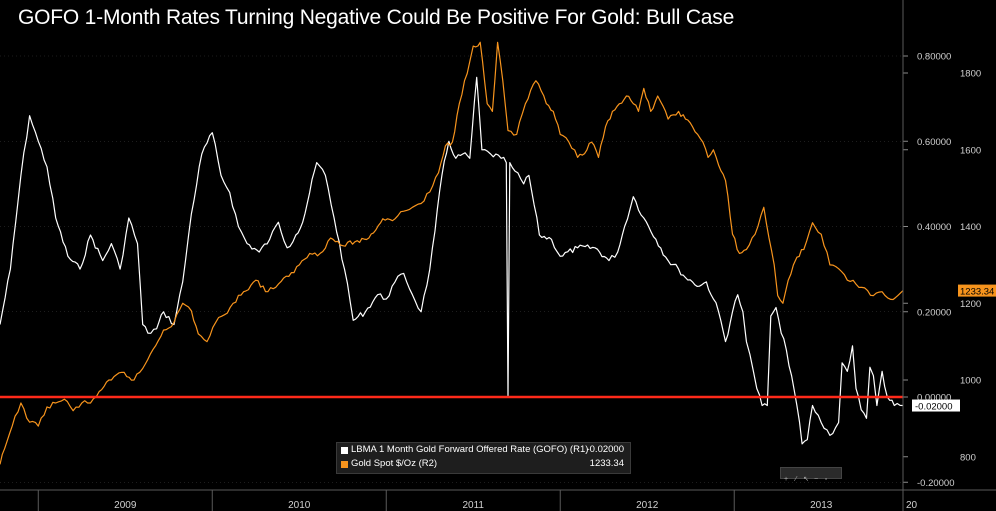 Image resolution: width=996 pixels, height=511 pixels. What do you see at coordinates (344, 450) in the screenshot?
I see `legend-swatch-gofo` at bounding box center [344, 450].